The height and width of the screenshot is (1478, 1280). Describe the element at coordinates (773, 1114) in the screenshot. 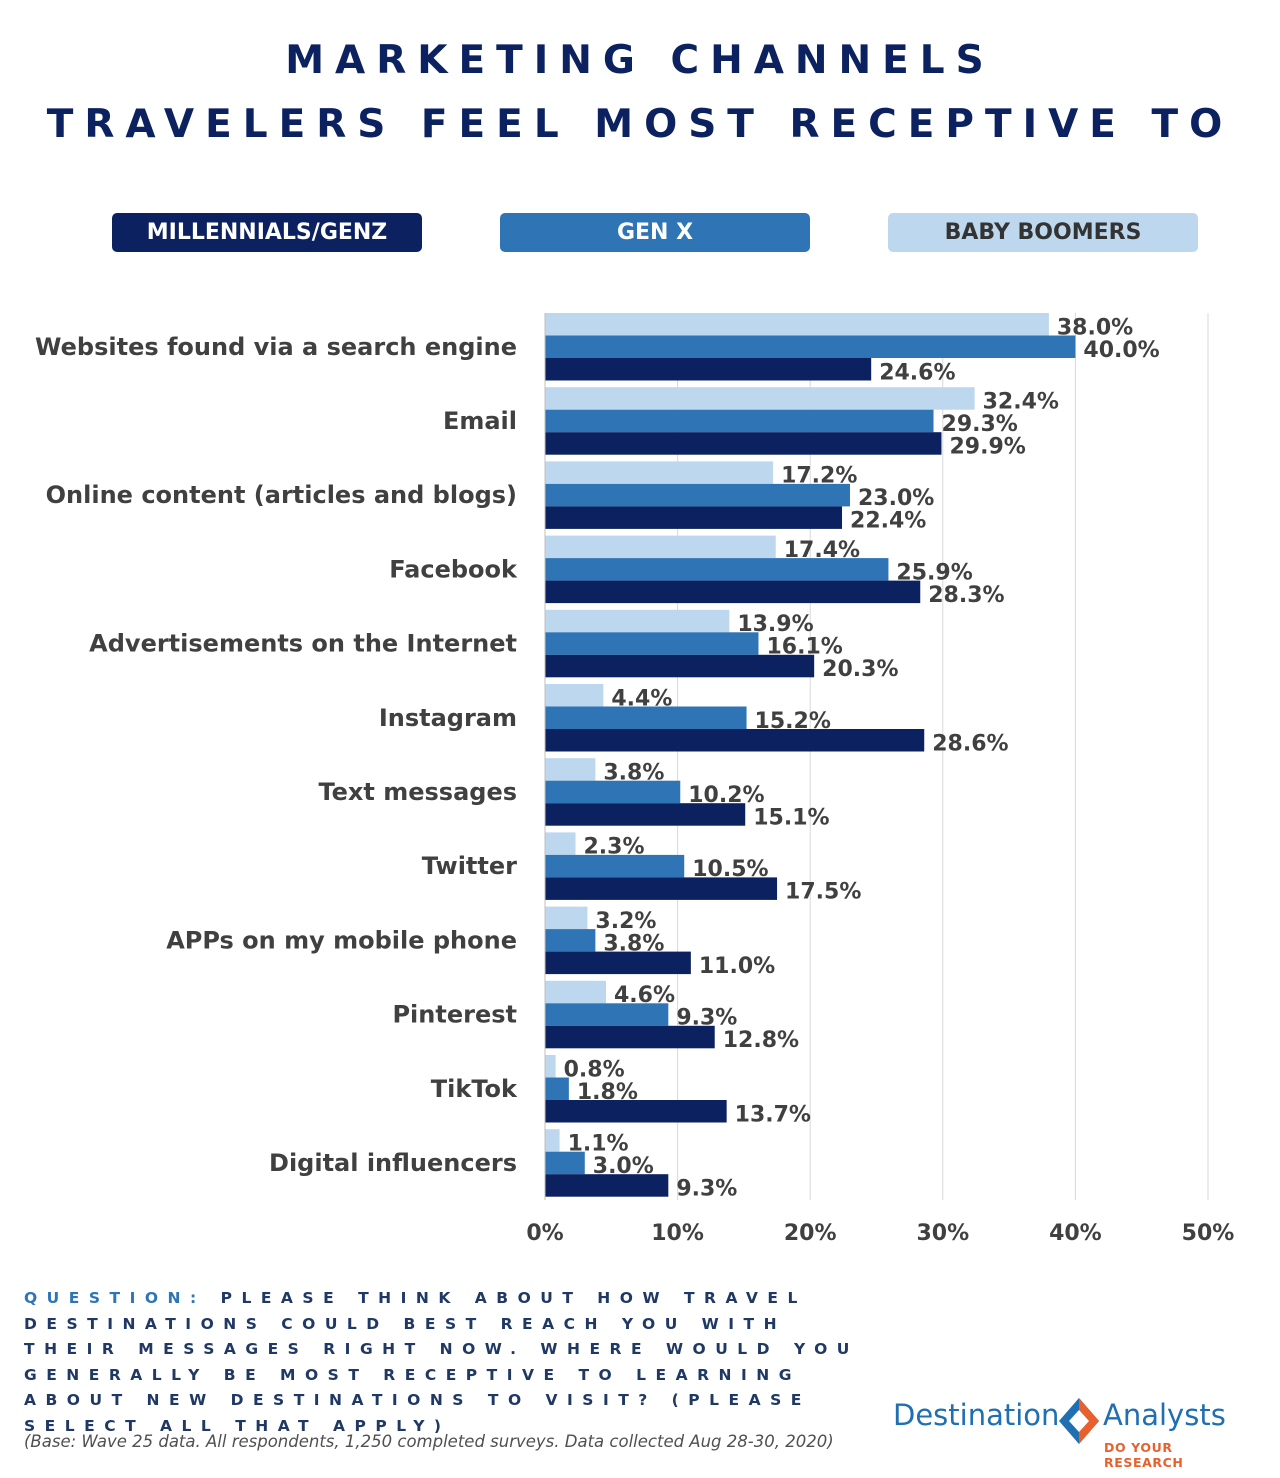

I see `data-label: 13.7%` at that location.